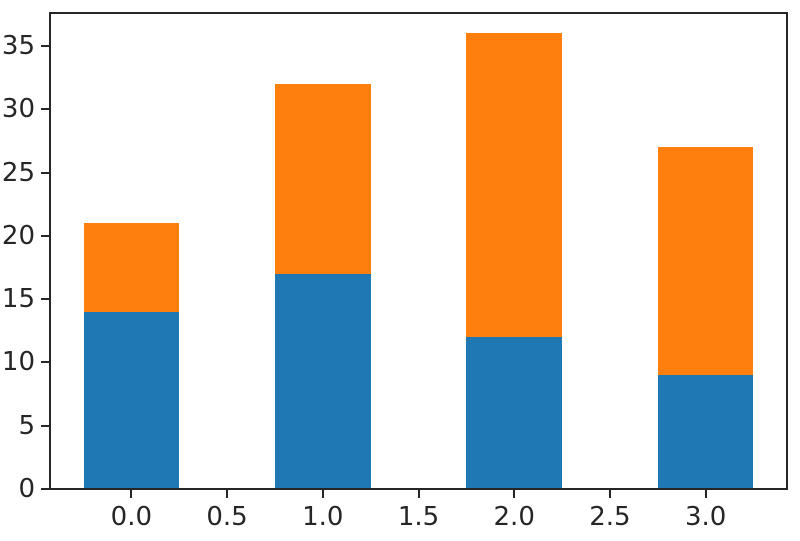 The height and width of the screenshot is (541, 800). What do you see at coordinates (18, 299) in the screenshot?
I see `y-tick-label: 15` at bounding box center [18, 299].